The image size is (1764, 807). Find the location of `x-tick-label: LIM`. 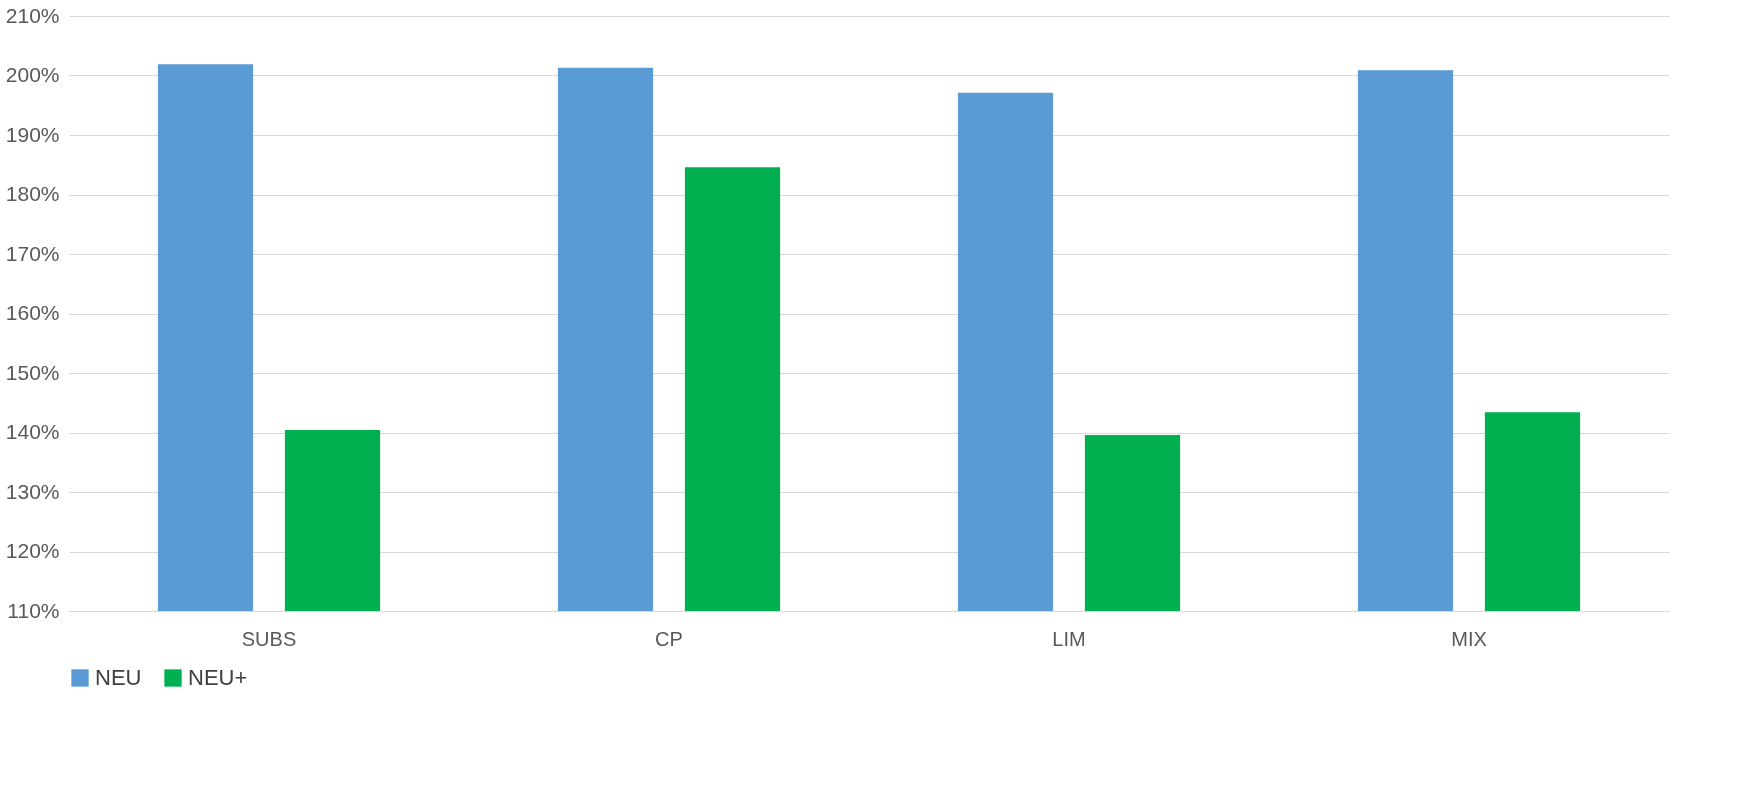

x-tick-label: LIM is located at coordinates (1069, 638).